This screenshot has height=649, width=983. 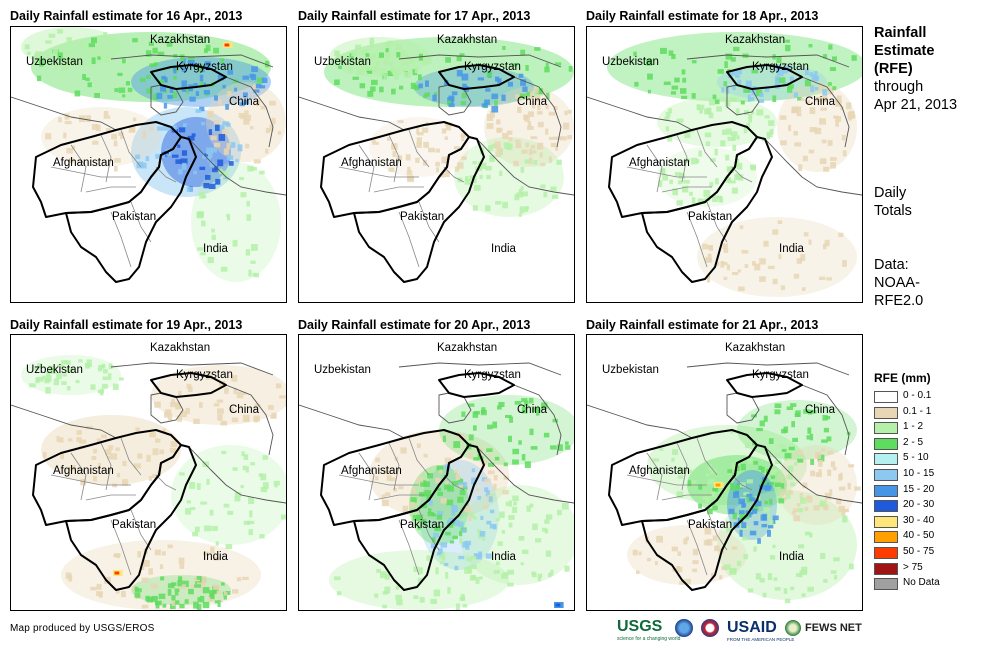 I want to click on country-boundary, so click(x=64, y=113).